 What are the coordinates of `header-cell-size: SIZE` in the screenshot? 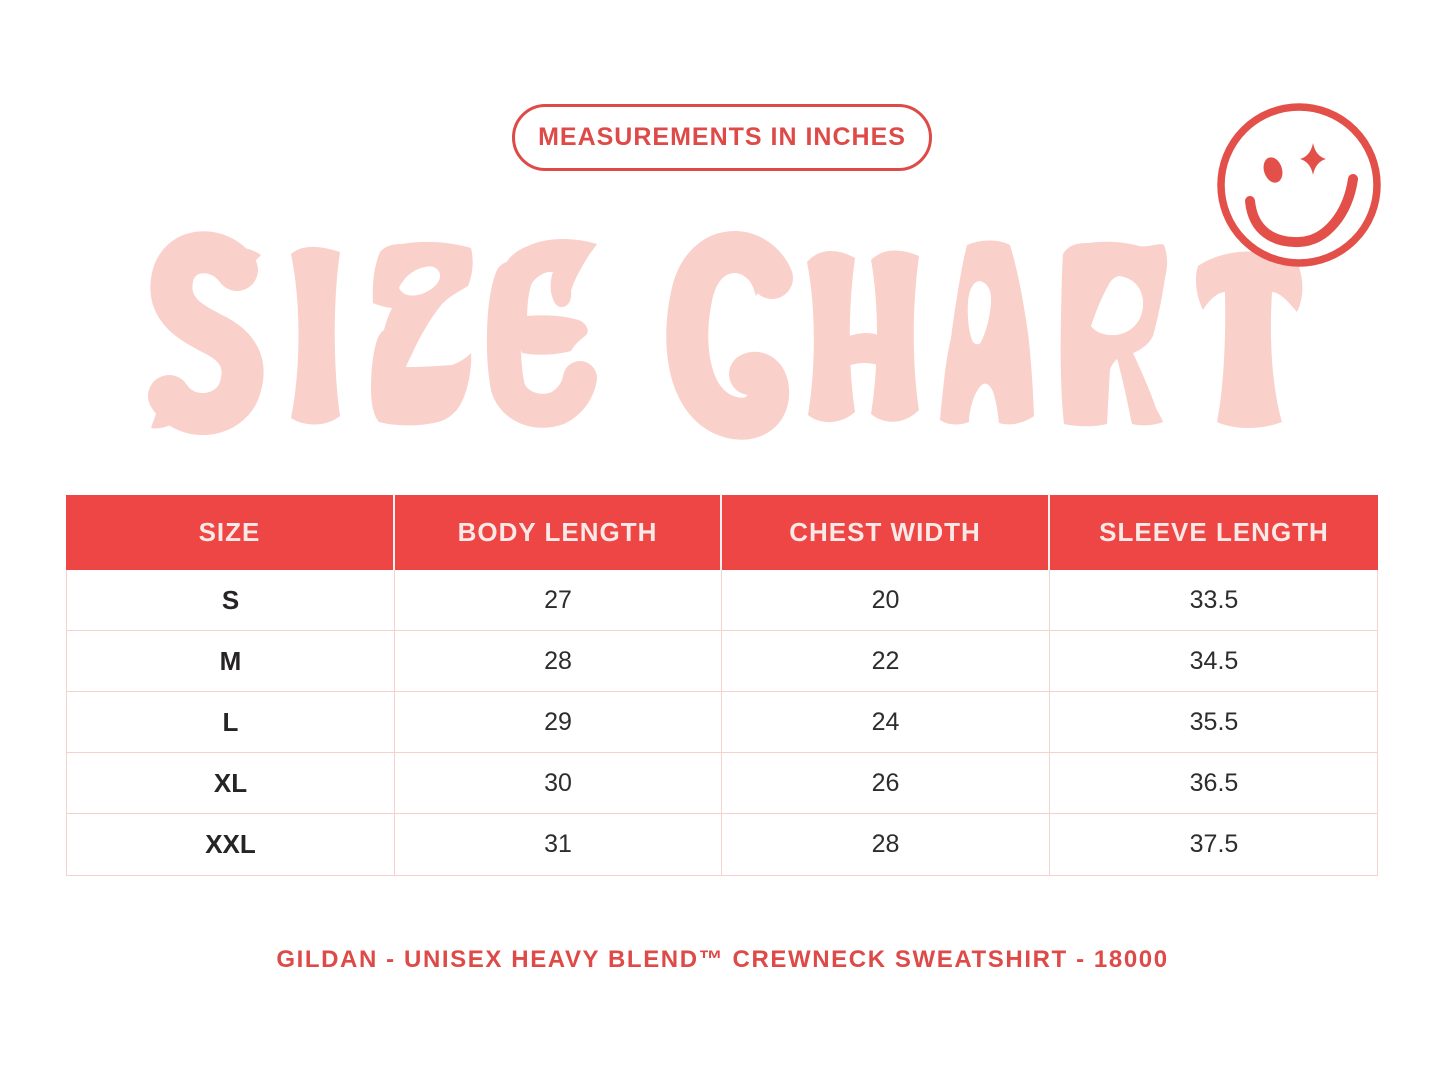 It's located at (230, 532).